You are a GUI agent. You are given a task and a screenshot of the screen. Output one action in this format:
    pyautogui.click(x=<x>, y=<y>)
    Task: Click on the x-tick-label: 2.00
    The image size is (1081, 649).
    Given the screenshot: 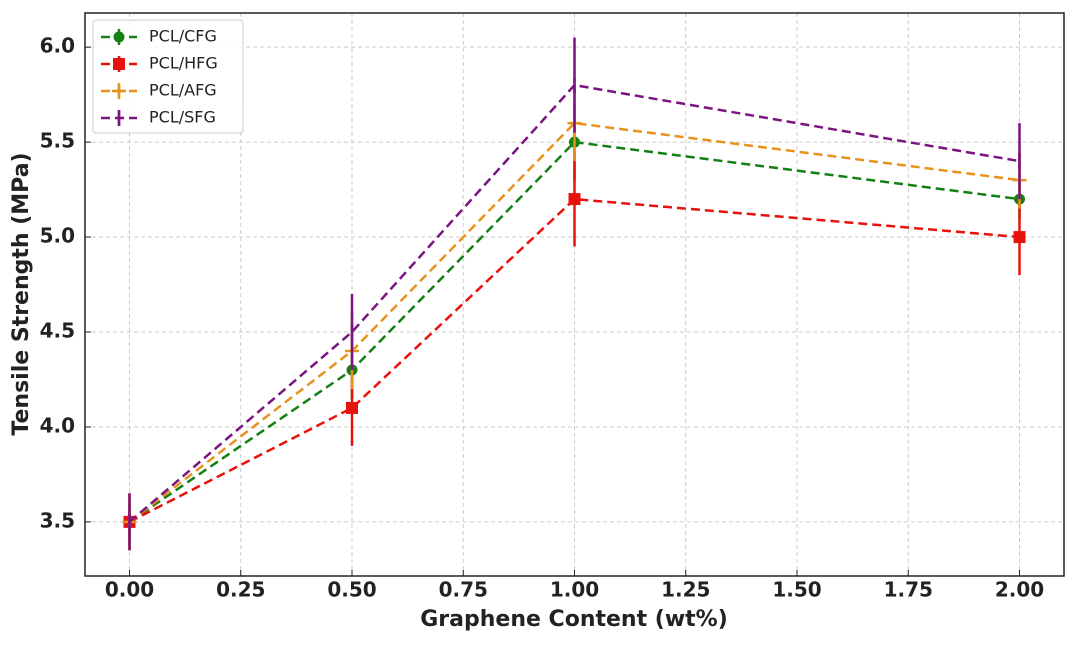 What is the action you would take?
    pyautogui.click(x=1019, y=590)
    